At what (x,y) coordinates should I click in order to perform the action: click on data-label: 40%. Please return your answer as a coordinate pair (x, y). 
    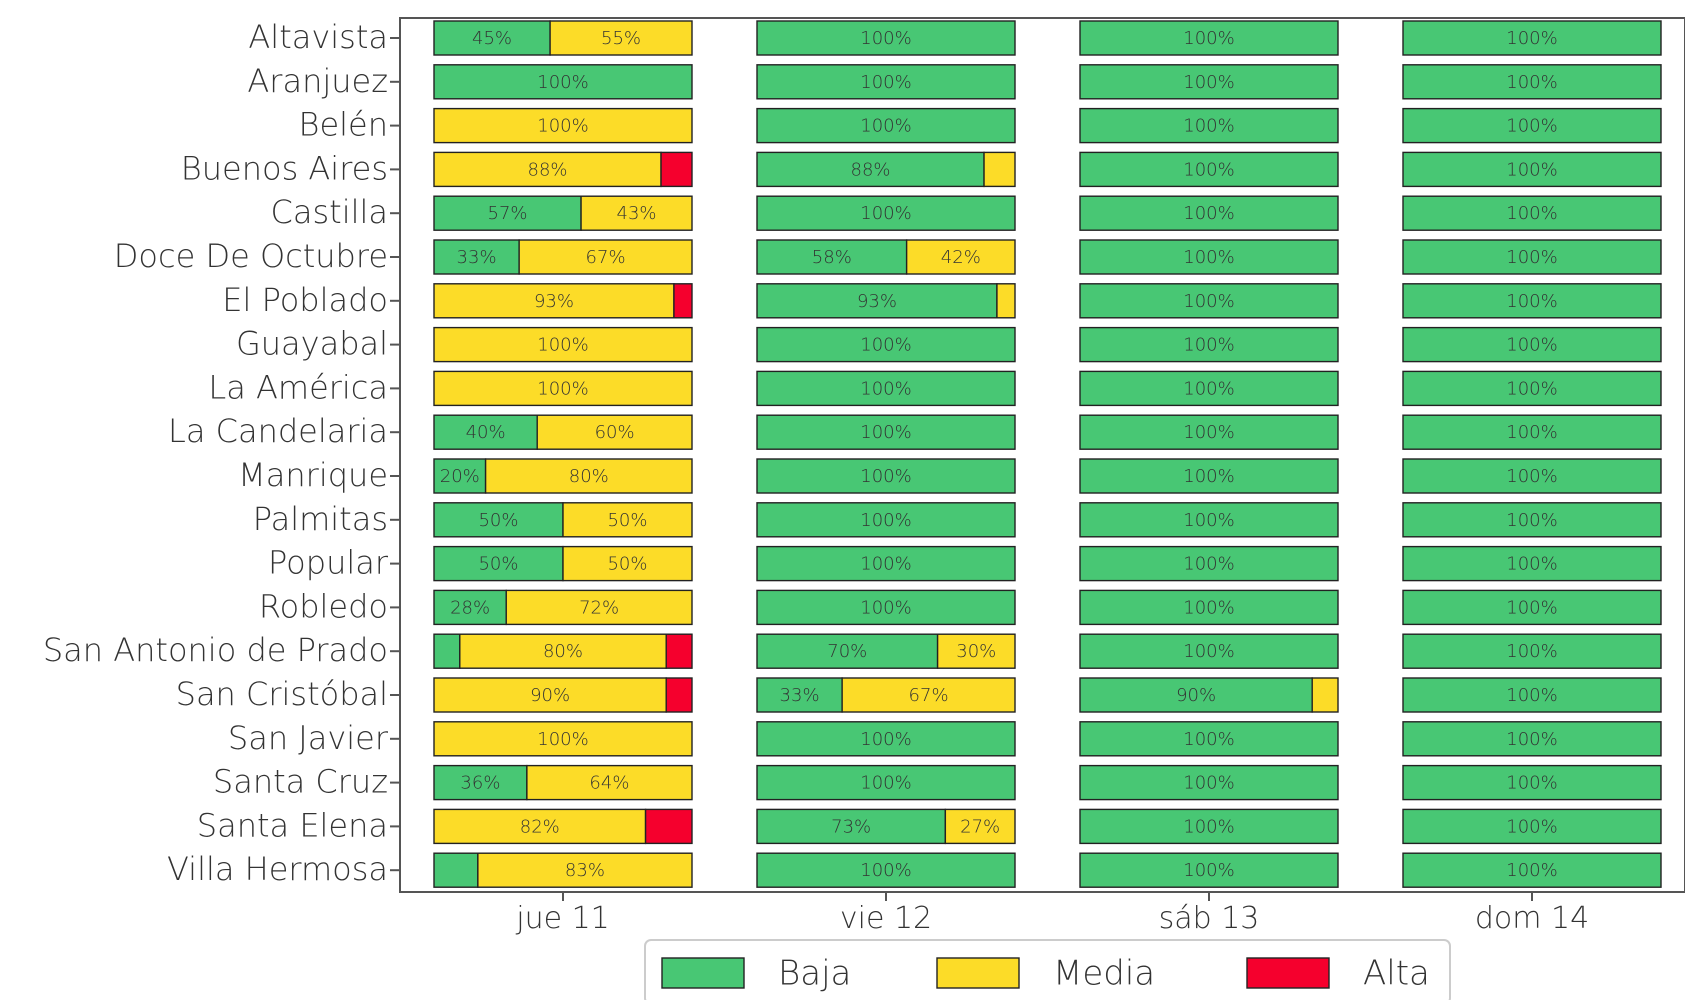
    Looking at the image, I should click on (486, 432).